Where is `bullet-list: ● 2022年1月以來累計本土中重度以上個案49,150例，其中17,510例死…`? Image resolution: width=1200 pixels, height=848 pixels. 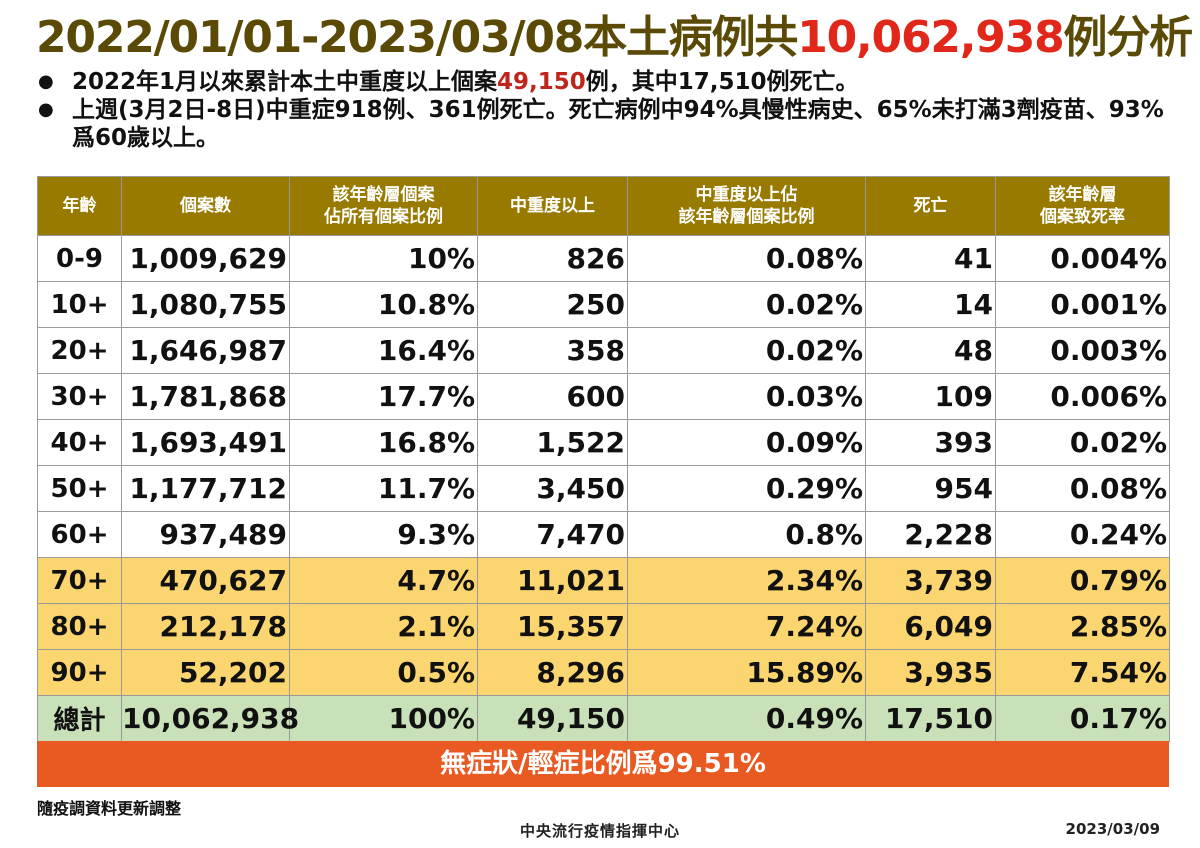
bullet-list: ● 2022年1月以來累計本土中重度以上個案49,150例，其中17,510例死… is located at coordinates (611, 110).